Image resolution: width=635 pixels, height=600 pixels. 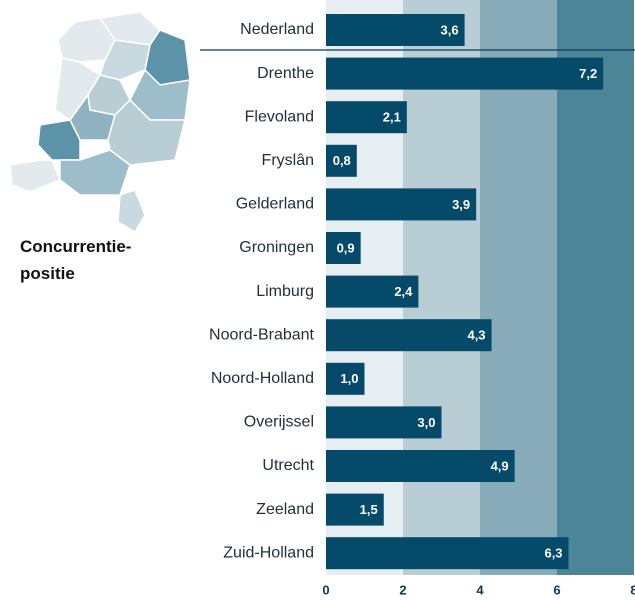 What do you see at coordinates (262, 378) in the screenshot?
I see `category-label: Noord-Holland` at bounding box center [262, 378].